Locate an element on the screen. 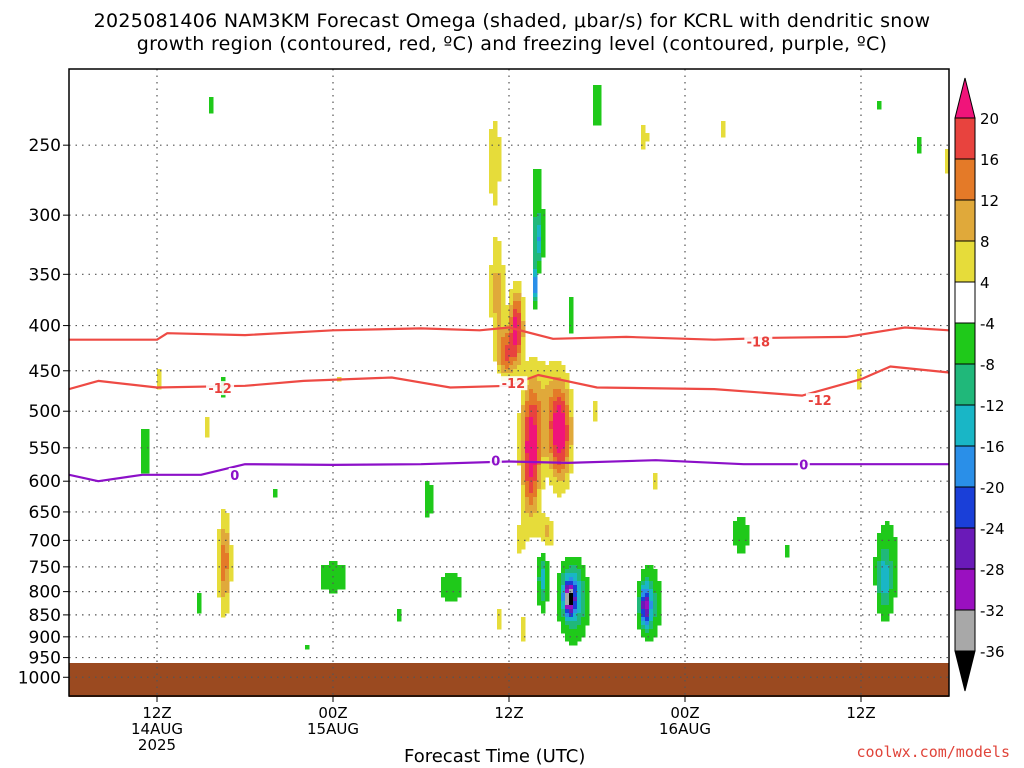  colorbar-swatch is located at coordinates (965, 630).